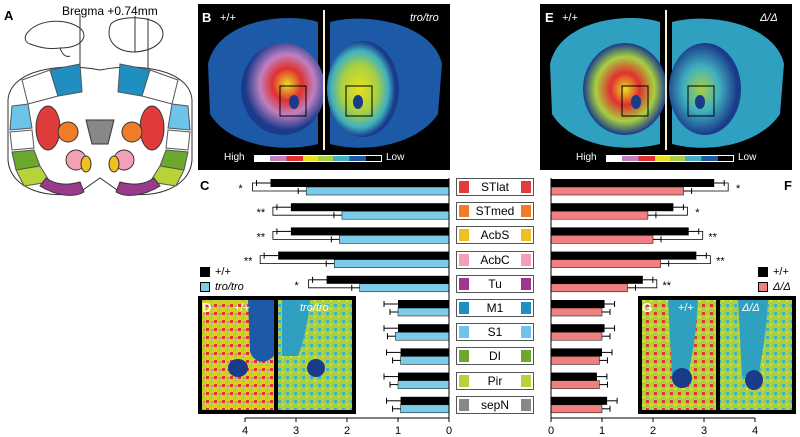 This screenshot has width=800, height=437. I want to click on genotype-delta-e: Δ/Δ, so click(769, 18).